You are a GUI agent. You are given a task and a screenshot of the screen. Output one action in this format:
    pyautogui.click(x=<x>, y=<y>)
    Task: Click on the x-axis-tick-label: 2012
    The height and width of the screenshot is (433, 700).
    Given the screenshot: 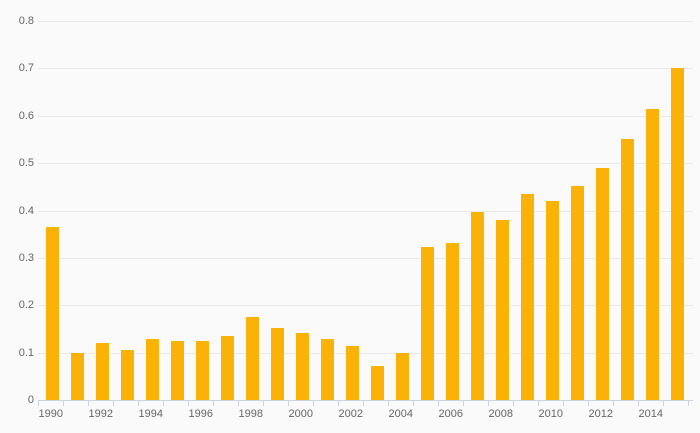 What is the action you would take?
    pyautogui.click(x=601, y=414)
    